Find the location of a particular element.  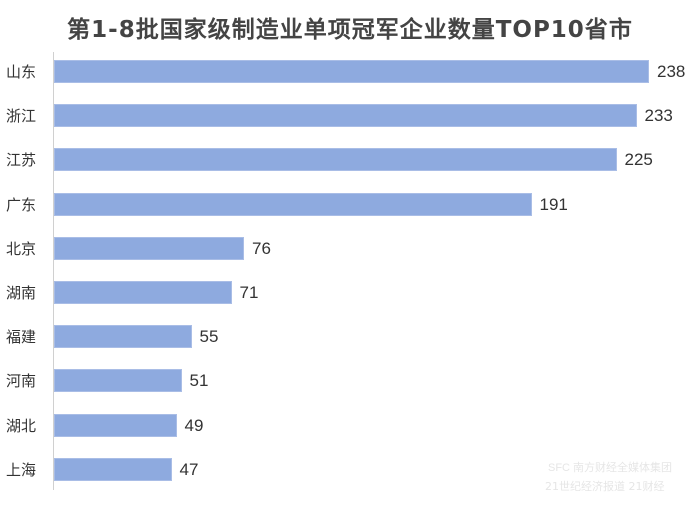

value-label: 55 is located at coordinates (209, 337).